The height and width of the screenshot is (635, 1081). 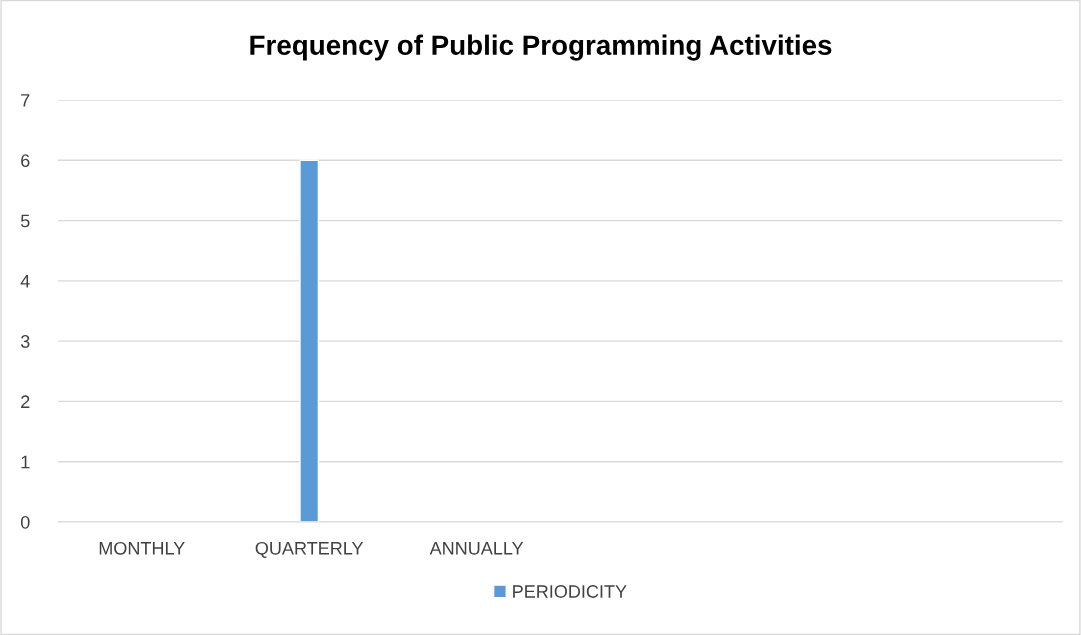 What do you see at coordinates (25, 221) in the screenshot?
I see `y-tick-label: 5` at bounding box center [25, 221].